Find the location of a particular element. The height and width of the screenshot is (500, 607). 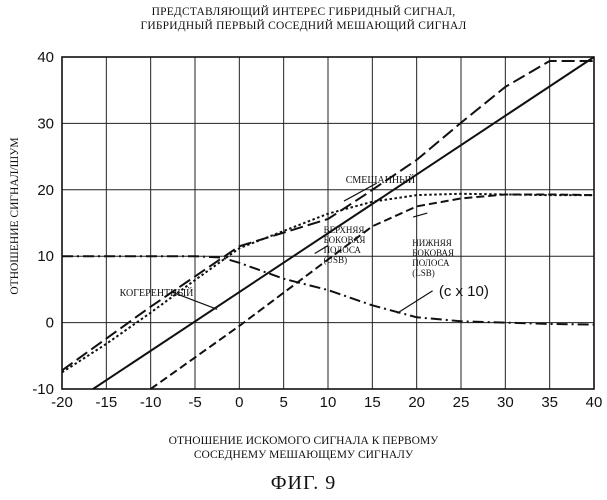

x-axis-label-line-2: СОСЕДНЕМУ МЕШАЮЩЕМУ СИГНАЛУ is located at coordinates (303, 455).